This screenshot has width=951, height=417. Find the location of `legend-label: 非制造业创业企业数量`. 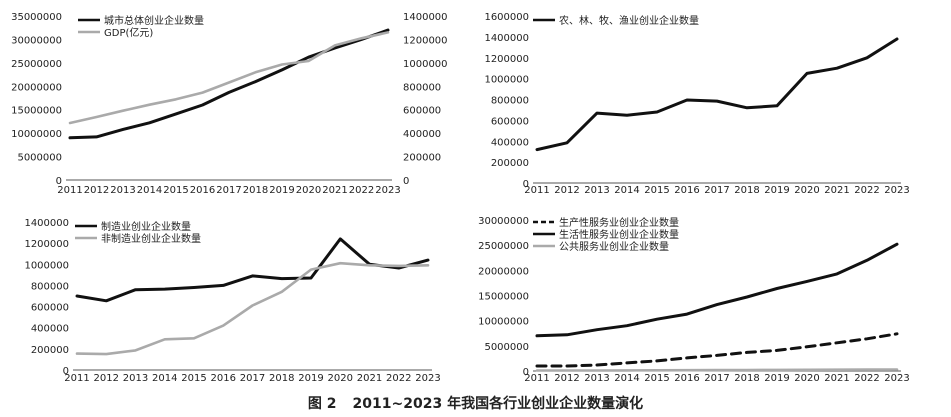

legend-label: 非制造业创业企业数量 is located at coordinates (151, 238).